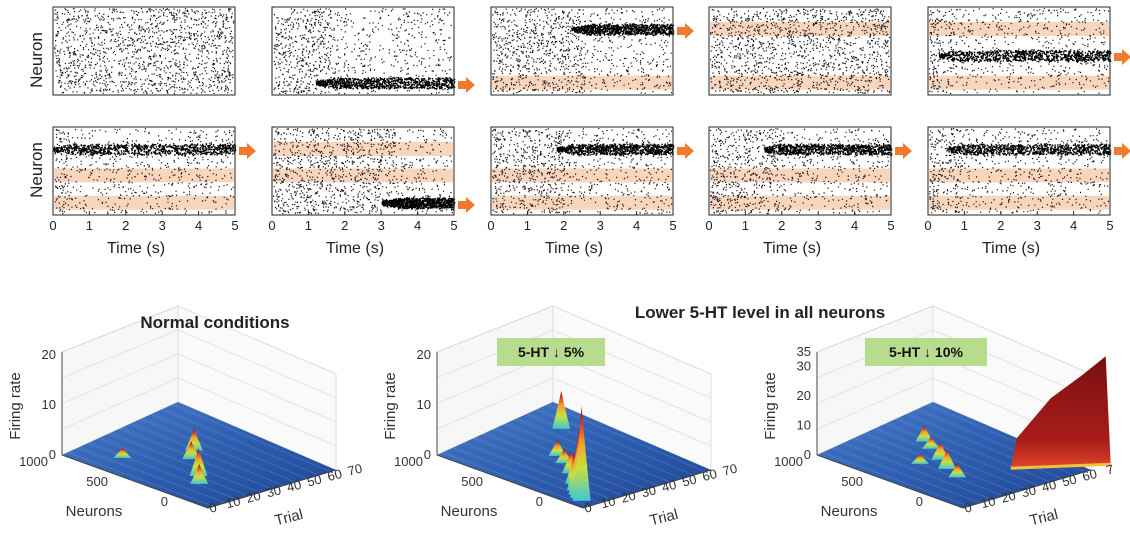 This screenshot has width=1130, height=533. I want to click on raster-panel-r2c3: 0 1 2 3 4 5 Time (s), so click(590, 191).